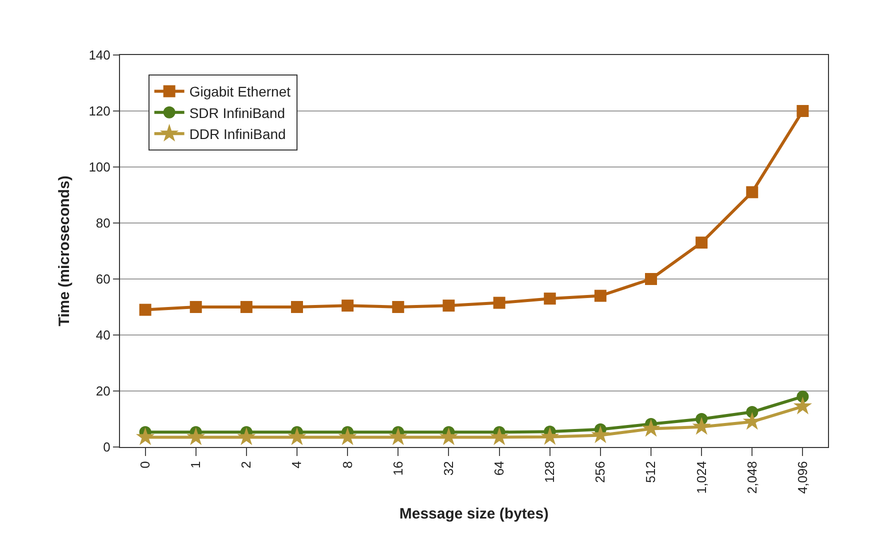  Describe the element at coordinates (103, 279) in the screenshot. I see `y-tick-label: 60` at that location.